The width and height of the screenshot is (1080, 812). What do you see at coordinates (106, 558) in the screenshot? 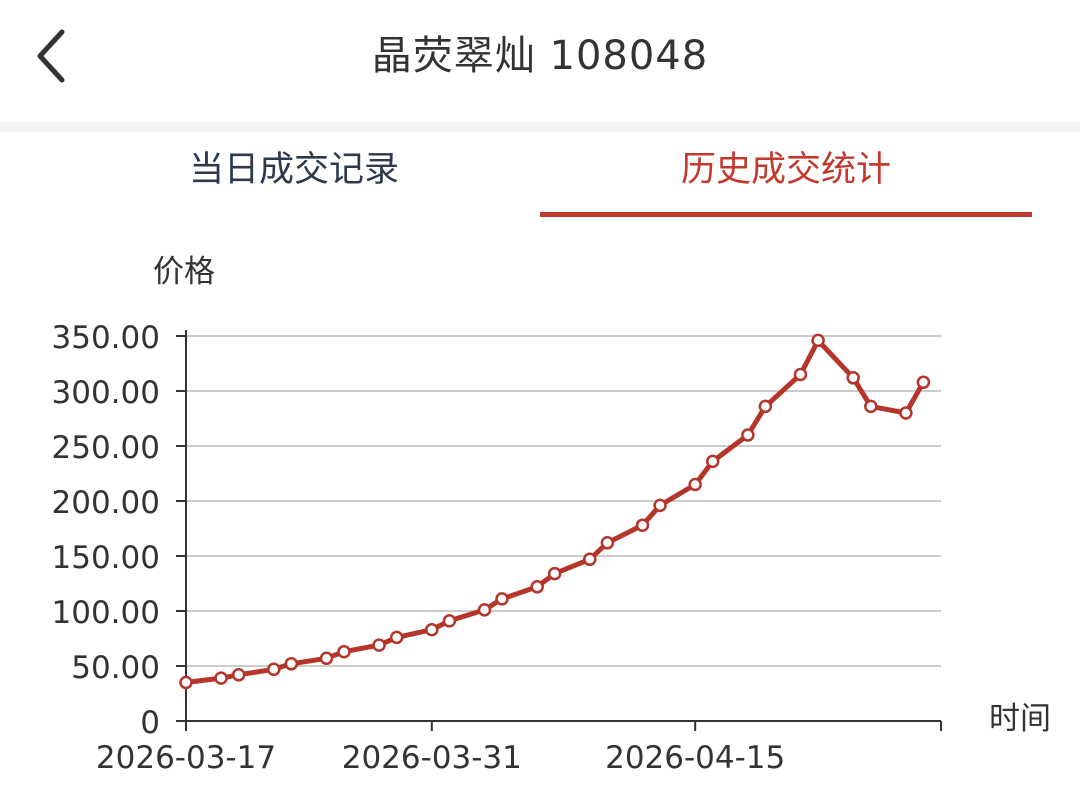
I see `y-tick-label: 150.00` at bounding box center [106, 558].